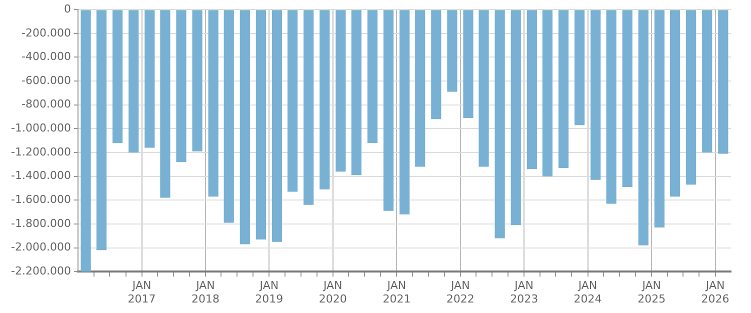 The image size is (751, 313). What do you see at coordinates (524, 292) in the screenshot?
I see `x-tick-label: JAN 2023` at bounding box center [524, 292].